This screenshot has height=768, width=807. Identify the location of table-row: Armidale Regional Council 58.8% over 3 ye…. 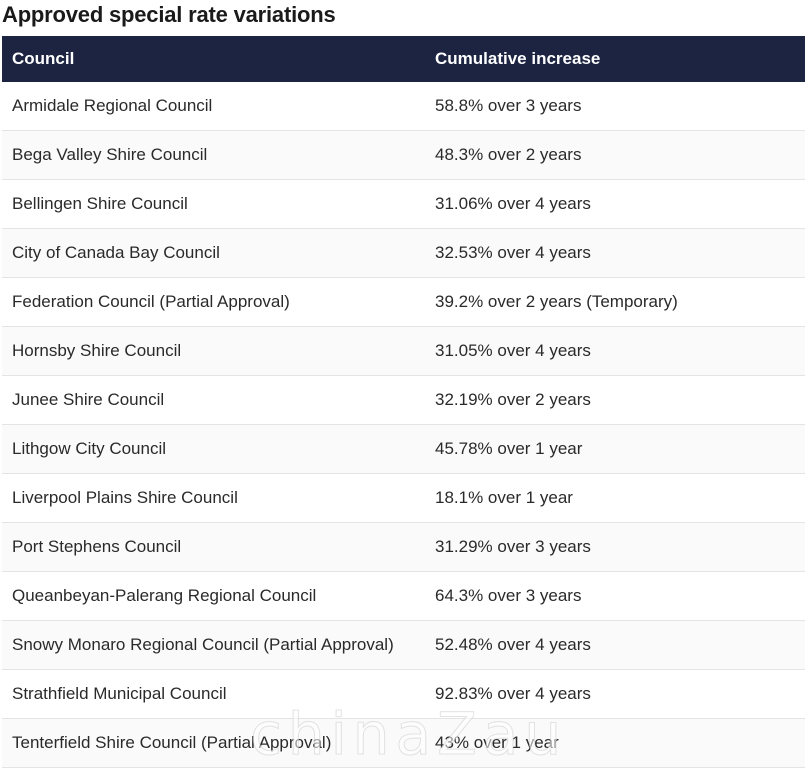
(403, 106).